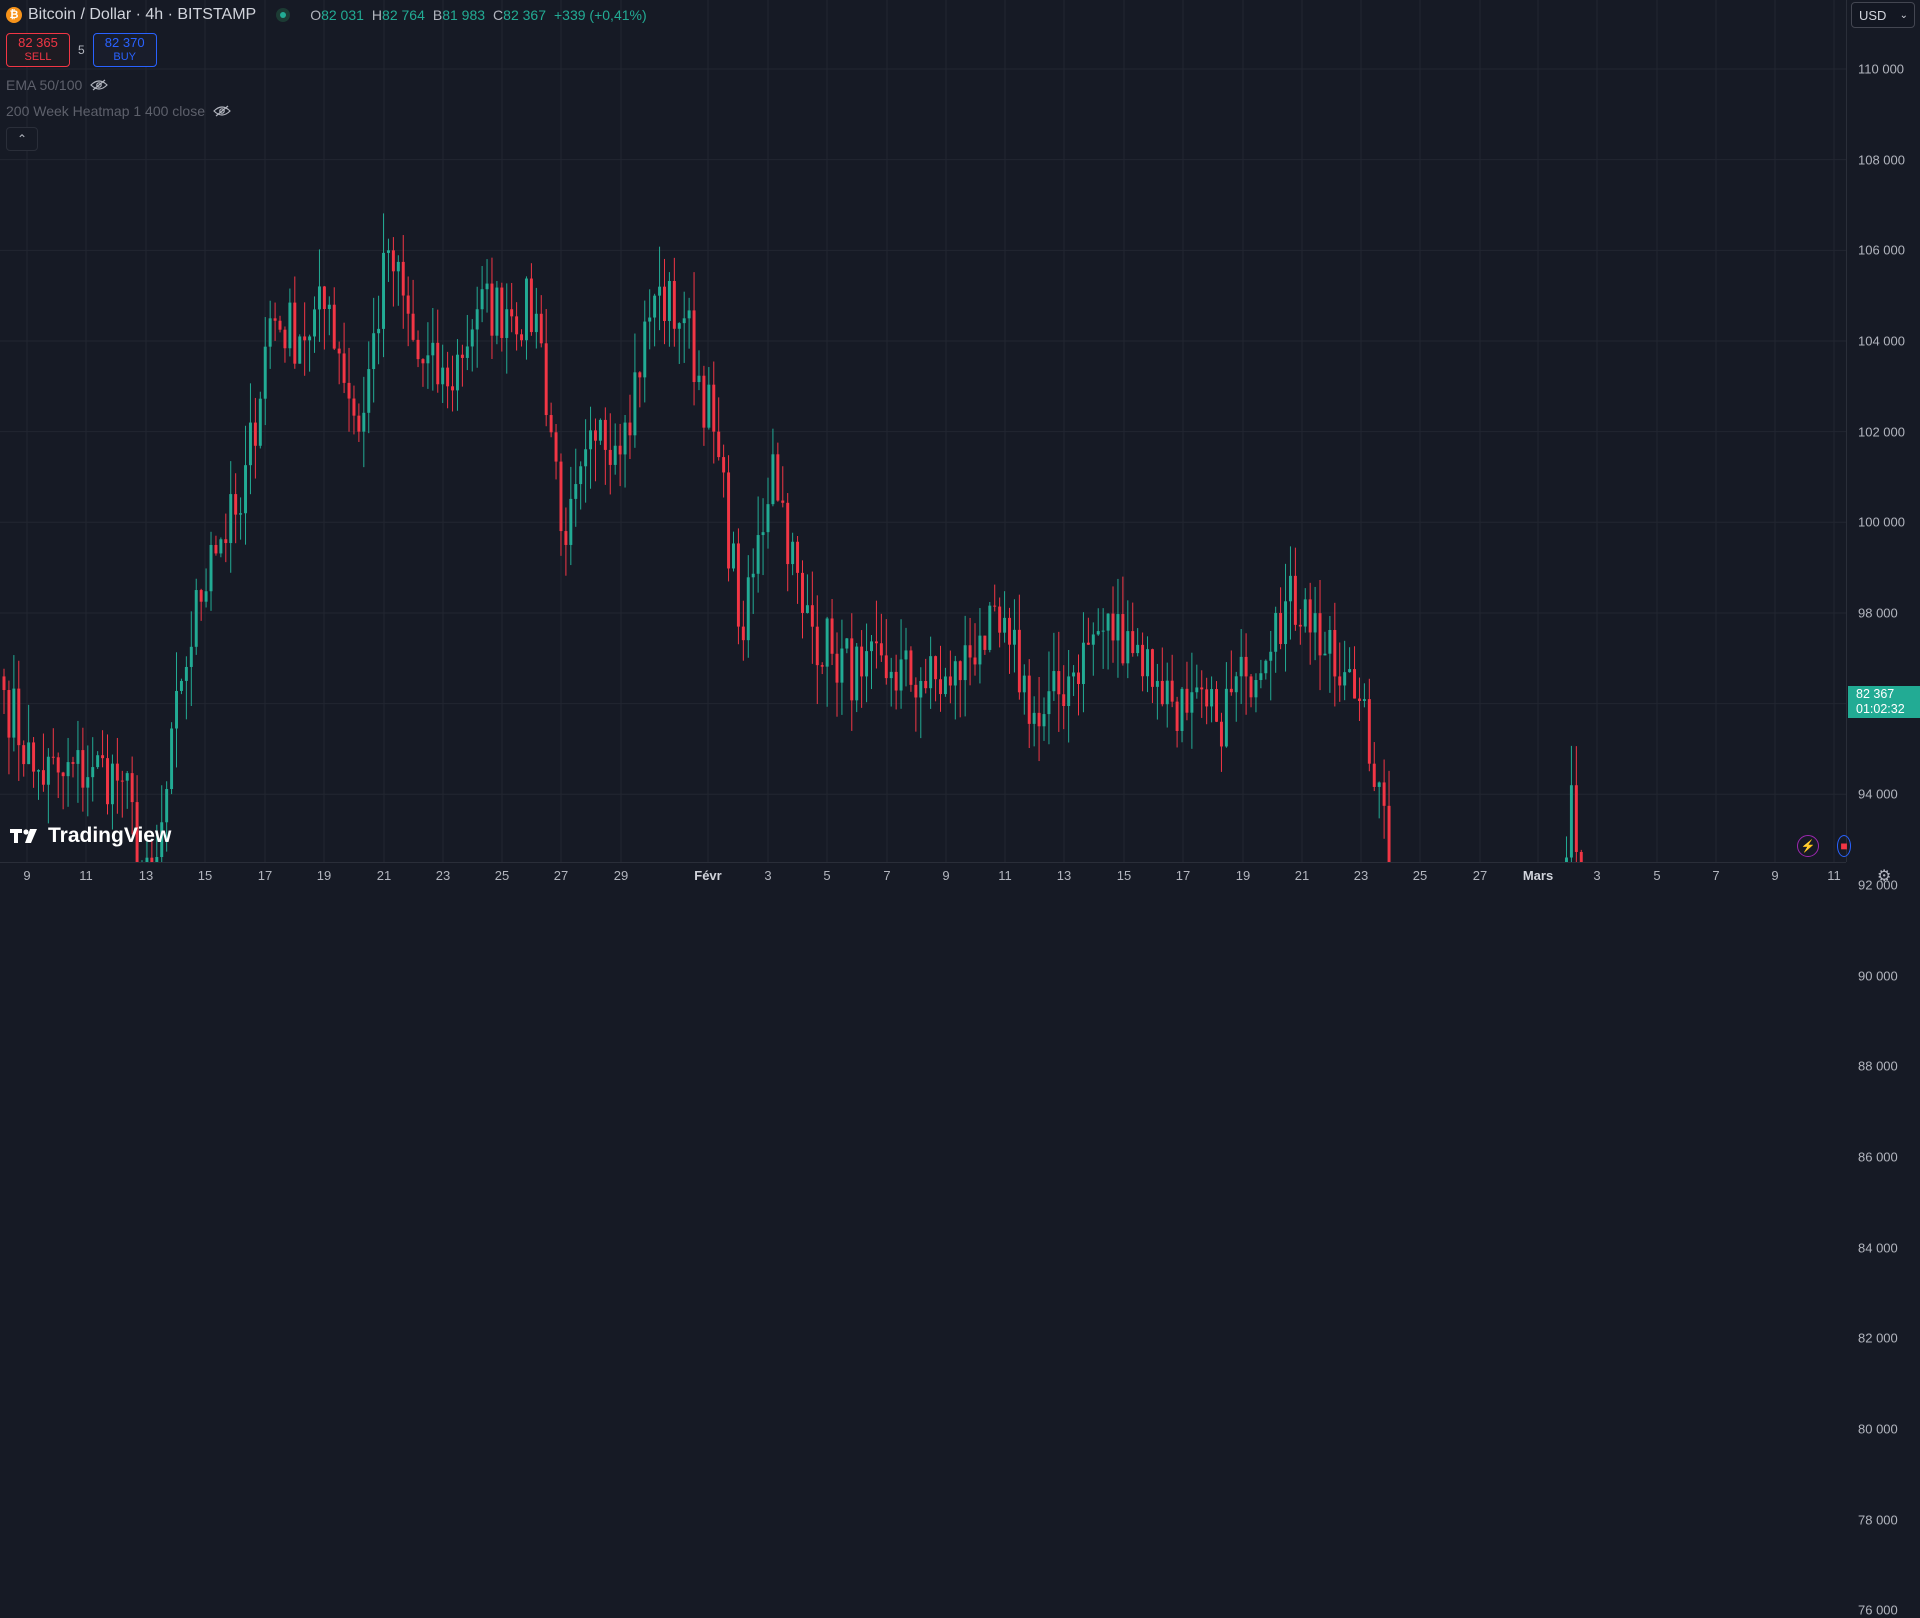 This screenshot has height=1618, width=1920. I want to click on tradingview-logo-icon, so click(23, 836).